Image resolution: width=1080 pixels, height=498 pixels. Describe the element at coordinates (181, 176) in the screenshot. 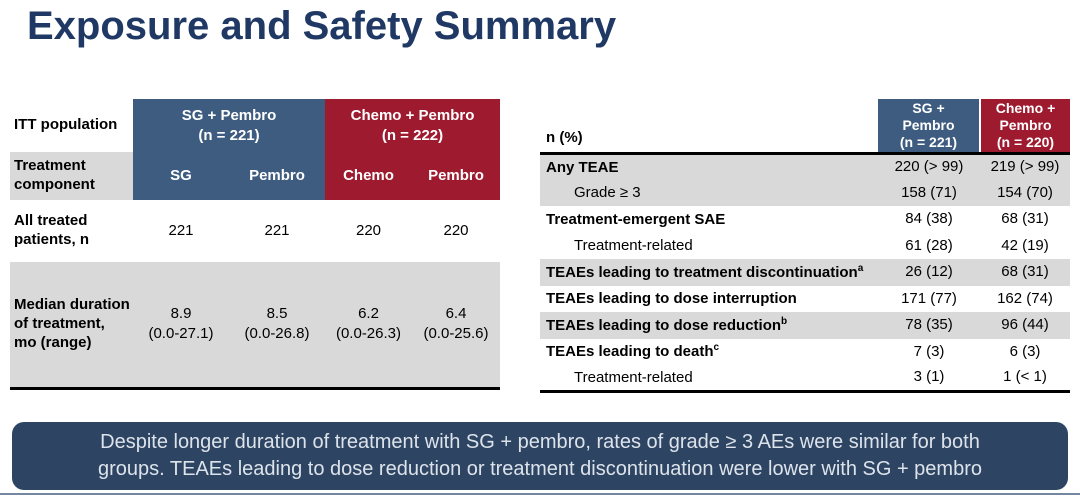

I see `sub-header-sg: SG` at that location.